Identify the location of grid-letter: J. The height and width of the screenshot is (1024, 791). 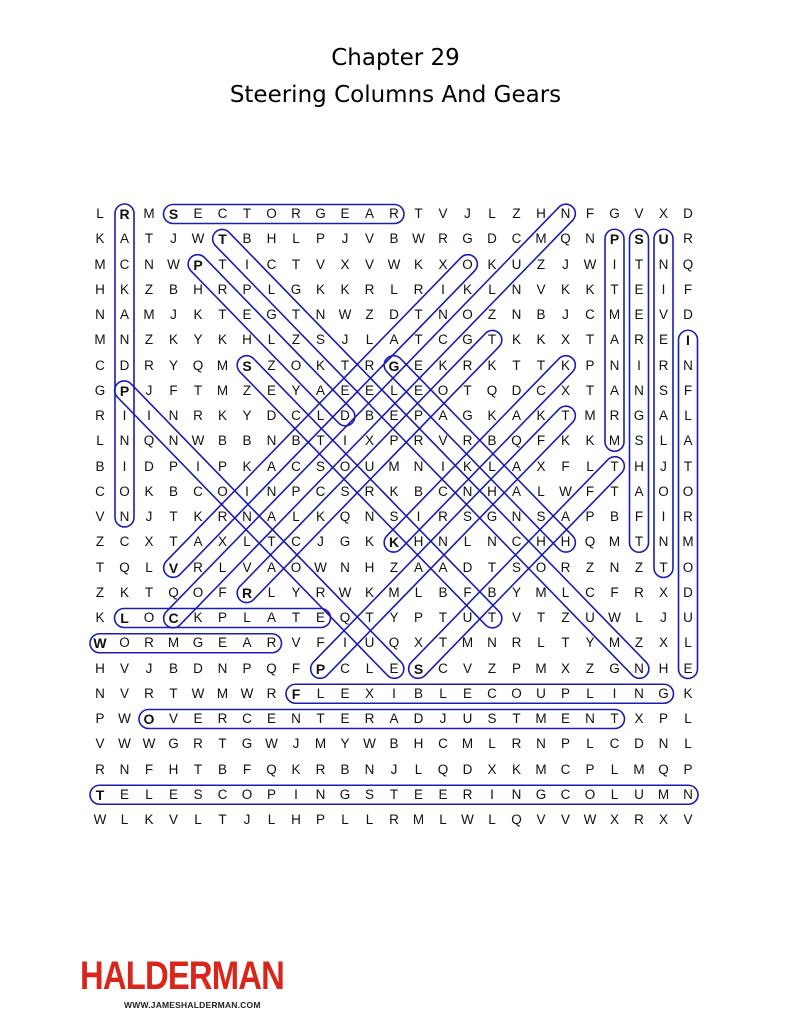
(296, 744).